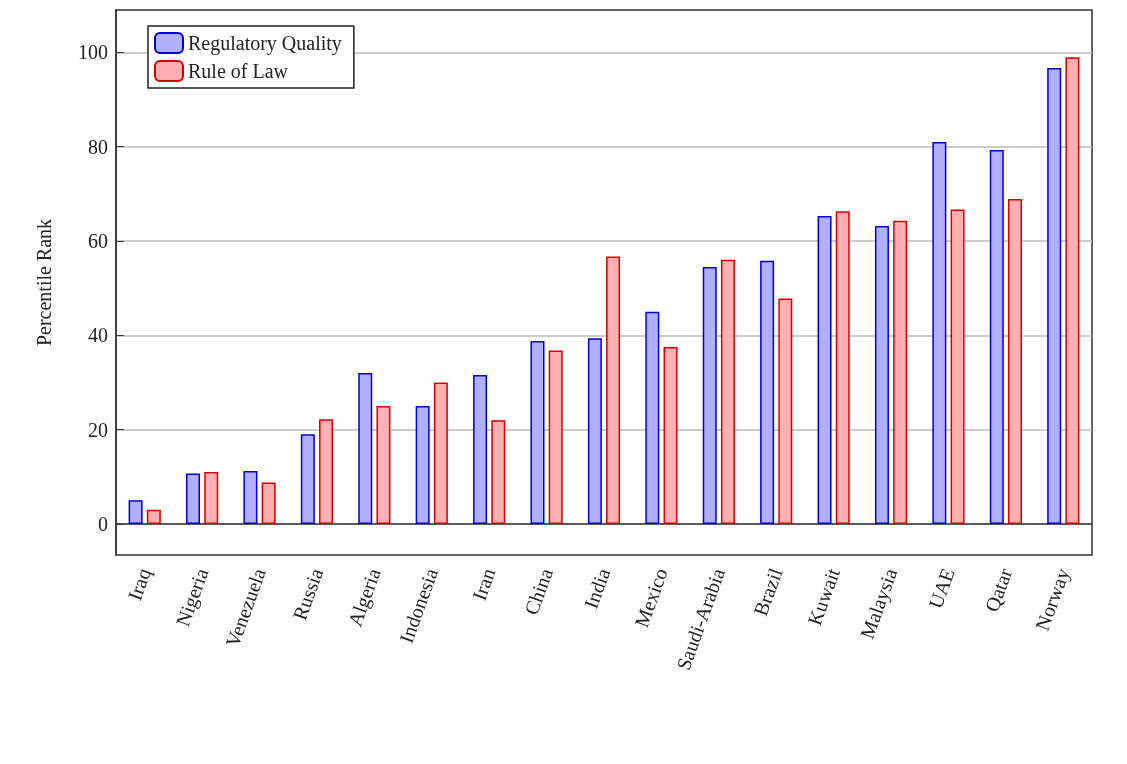  Describe the element at coordinates (651, 598) in the screenshot. I see `x-tick-label: Mexico` at that location.